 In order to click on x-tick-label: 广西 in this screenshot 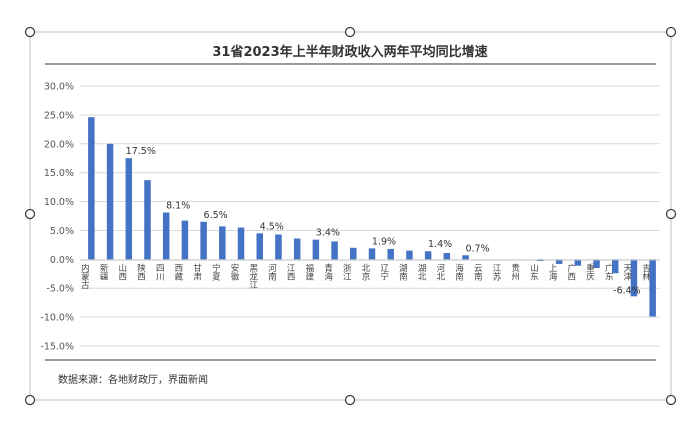, I will do `click(571, 272)`.